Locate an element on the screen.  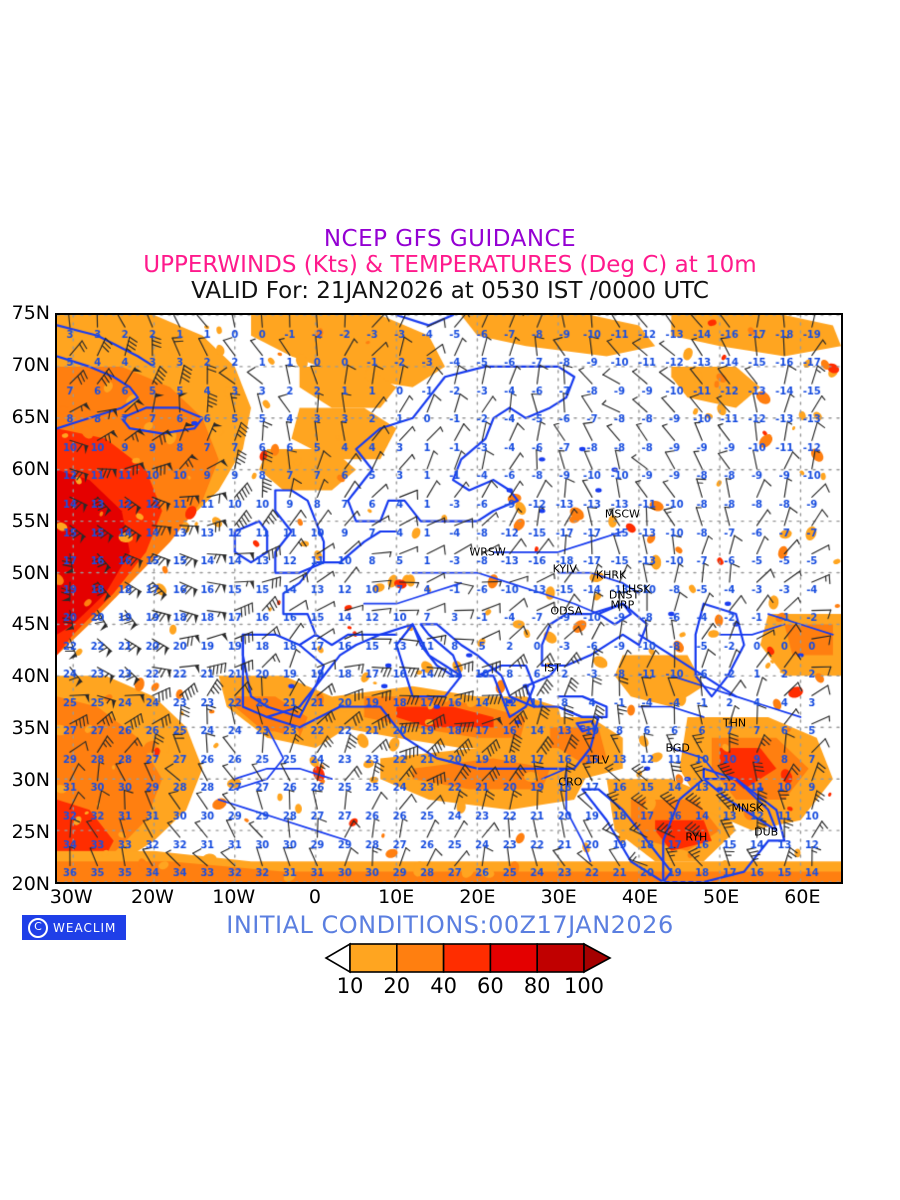
page-title: NCEP GFS GUIDANCE is located at coordinates (450, 239).